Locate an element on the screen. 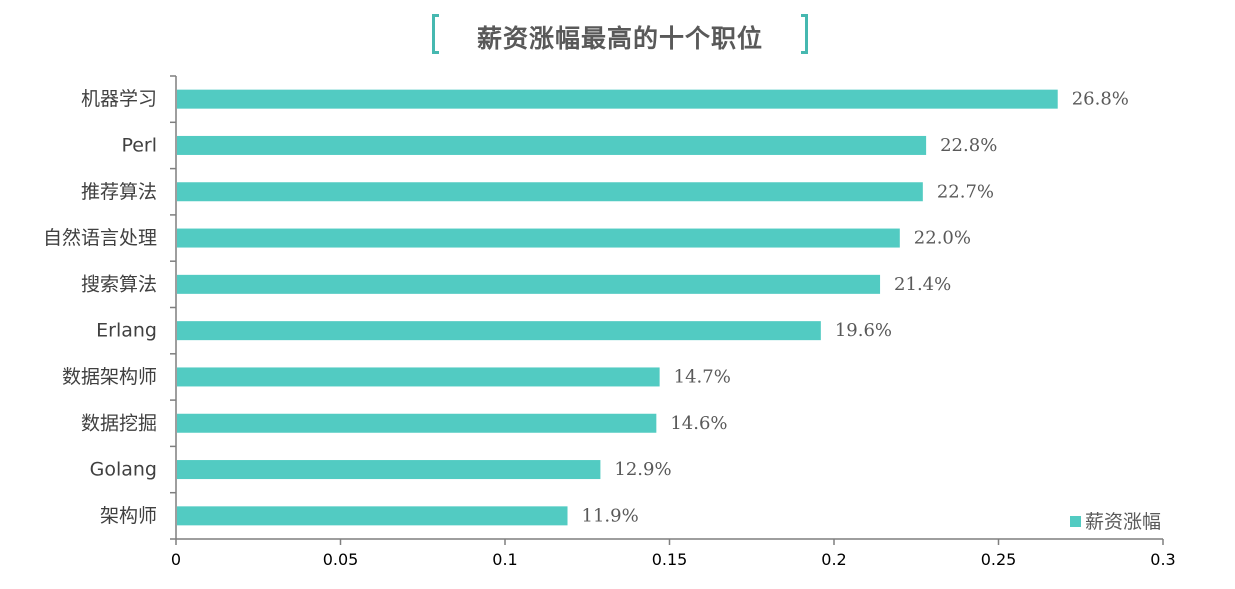 Image resolution: width=1235 pixels, height=589 pixels. data-label: 22.7% is located at coordinates (965, 191).